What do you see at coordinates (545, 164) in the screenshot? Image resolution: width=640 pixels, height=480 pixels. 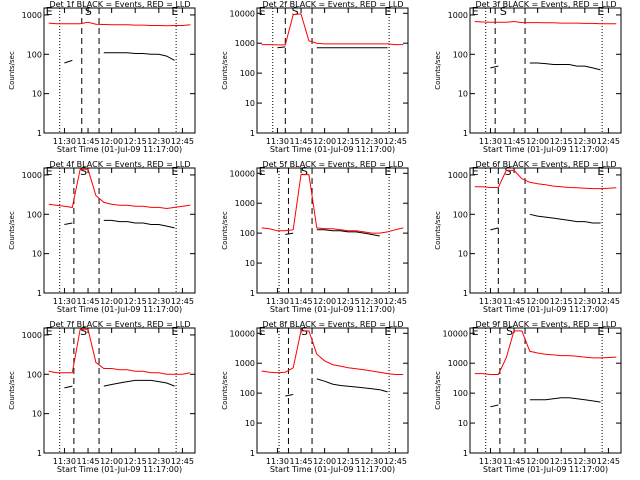 I see `chart-title: Det 6f BLACK = Events, RED = LLD` at bounding box center [545, 164].